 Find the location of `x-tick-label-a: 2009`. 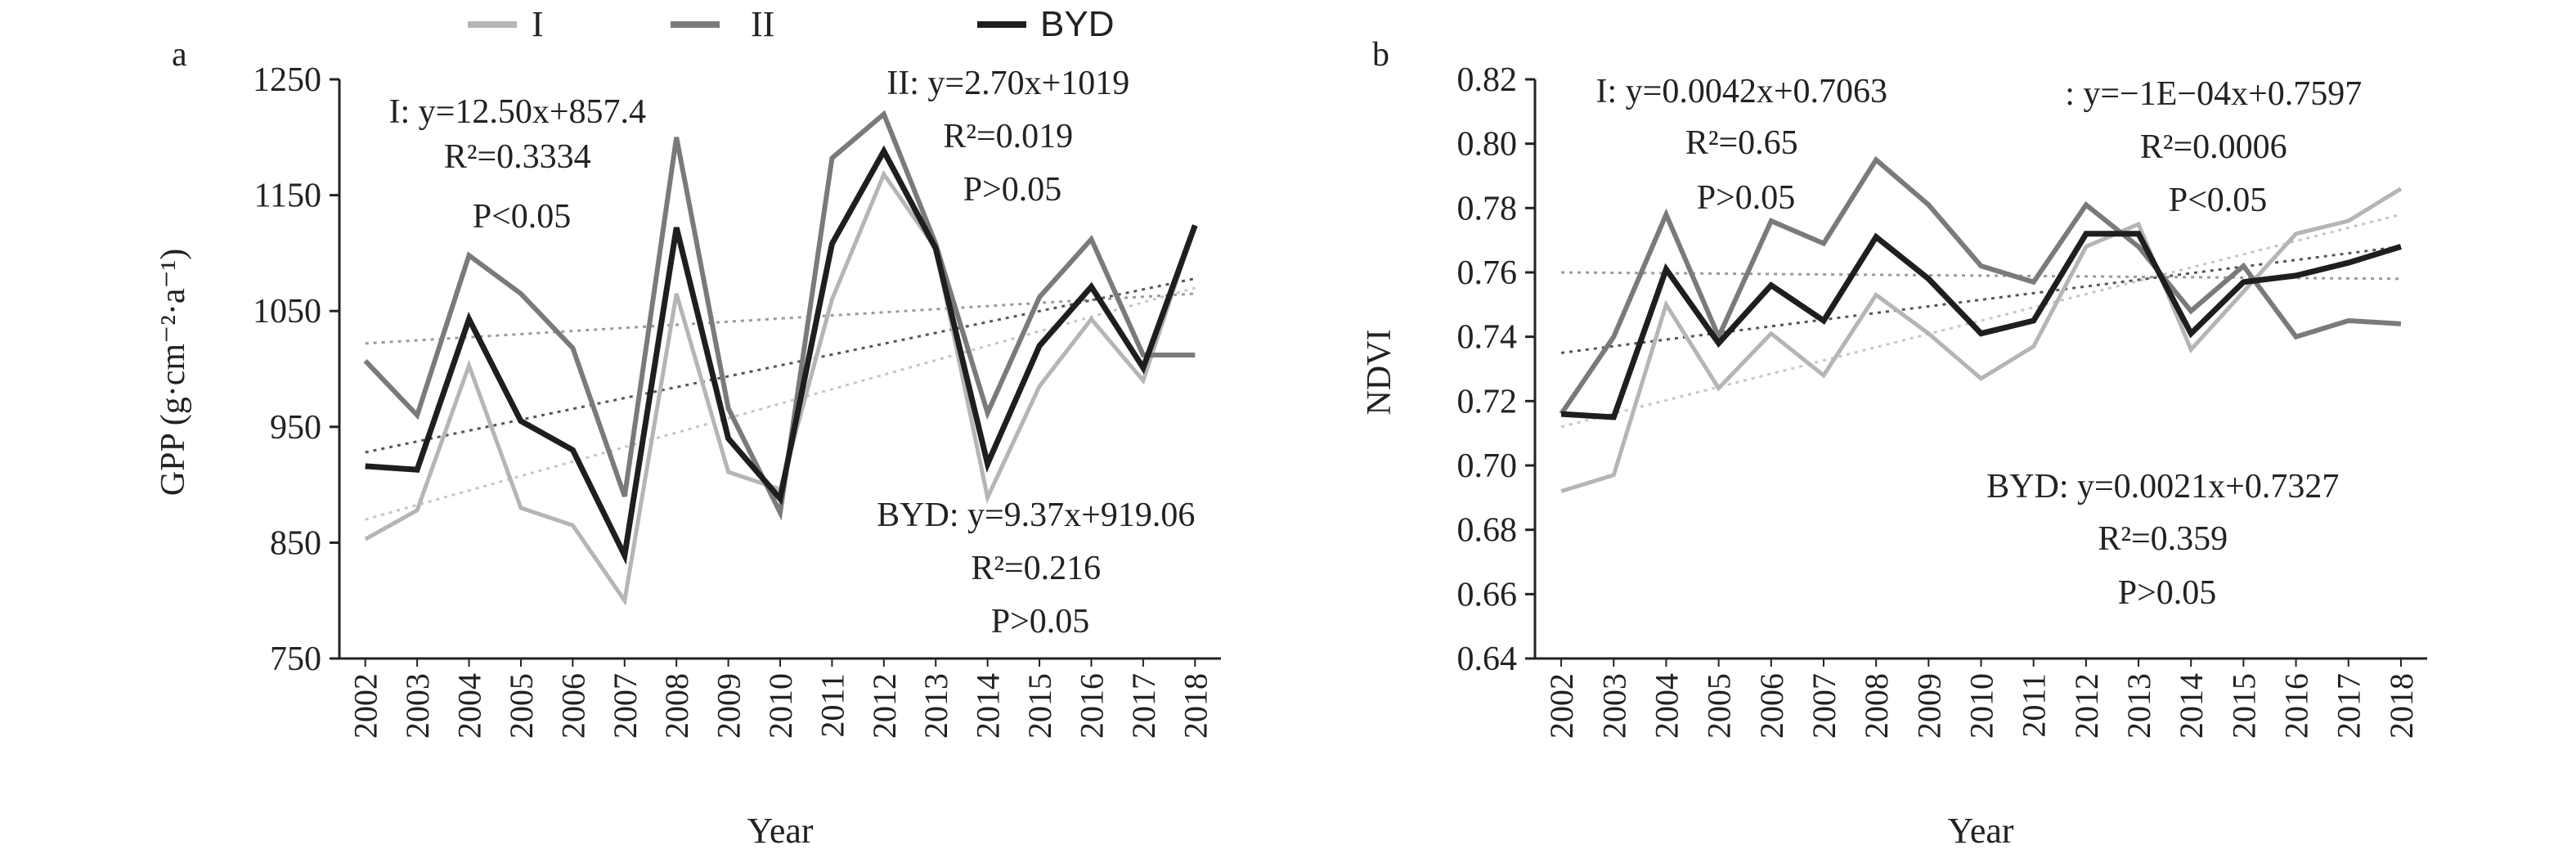

x-tick-label-a: 2009 is located at coordinates (729, 706).